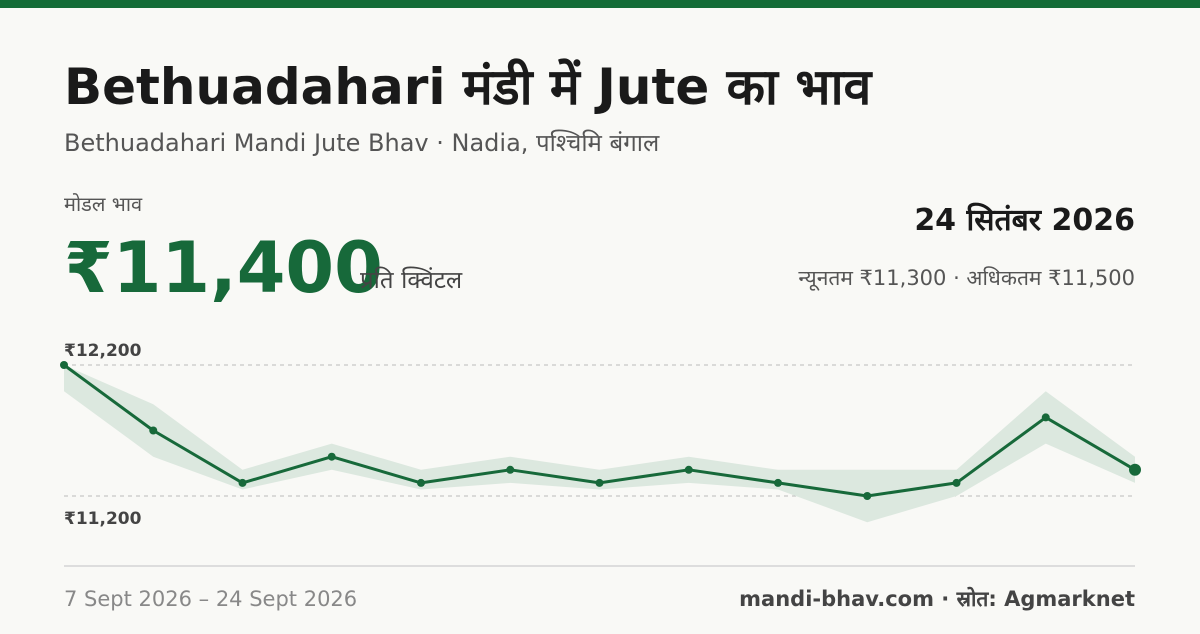 This screenshot has width=1200, height=634. What do you see at coordinates (600, 4) in the screenshot?
I see `top-bar` at bounding box center [600, 4].